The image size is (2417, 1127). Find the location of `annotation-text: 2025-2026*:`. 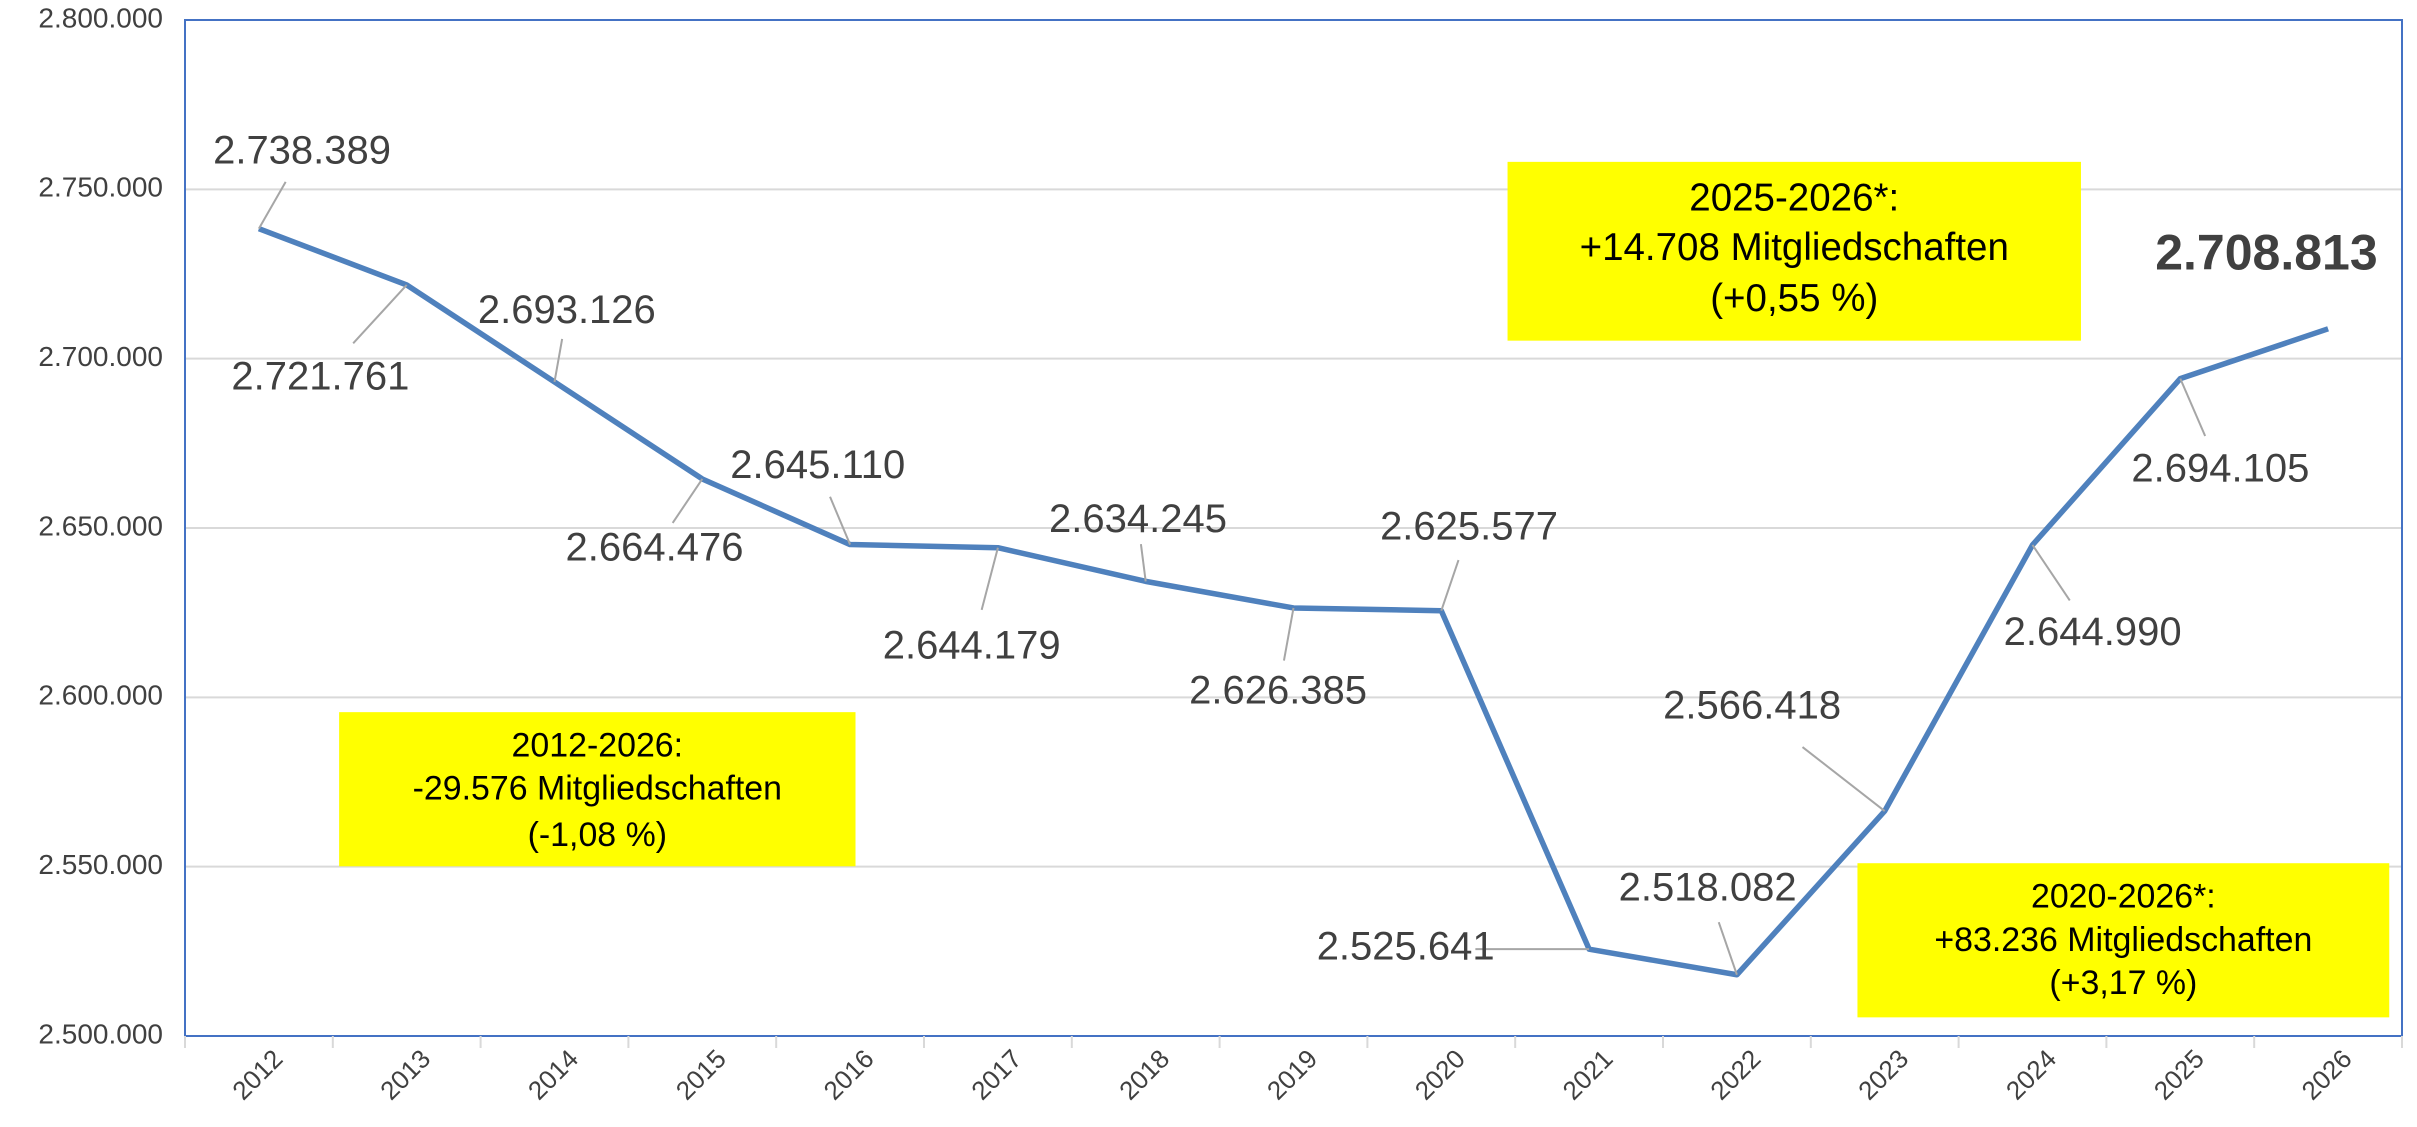

annotation-text: 2025-2026*: is located at coordinates (1794, 198).